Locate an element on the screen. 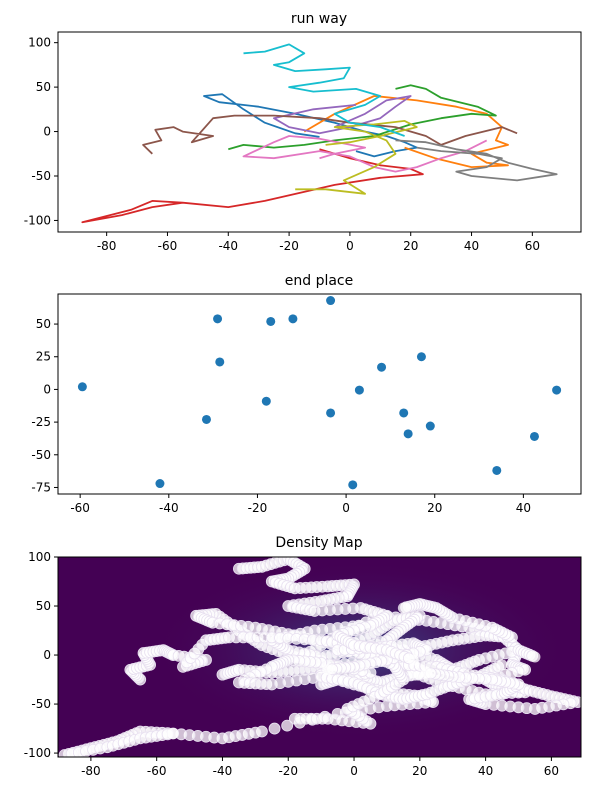  y-tick-label: -25 is located at coordinates (41, 422).